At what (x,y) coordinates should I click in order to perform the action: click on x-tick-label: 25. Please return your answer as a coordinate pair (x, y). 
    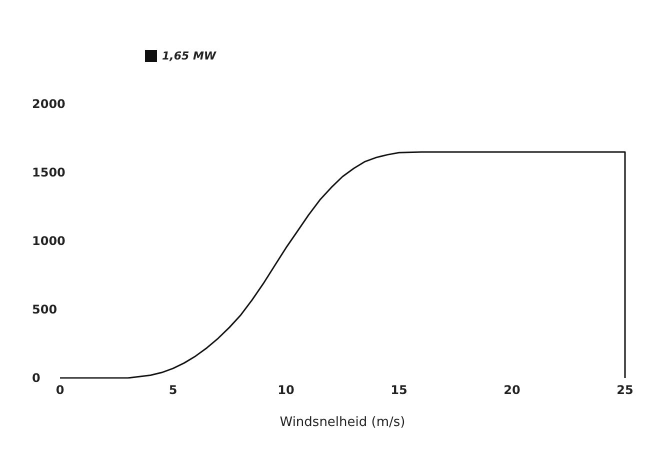
    Looking at the image, I should click on (625, 390).